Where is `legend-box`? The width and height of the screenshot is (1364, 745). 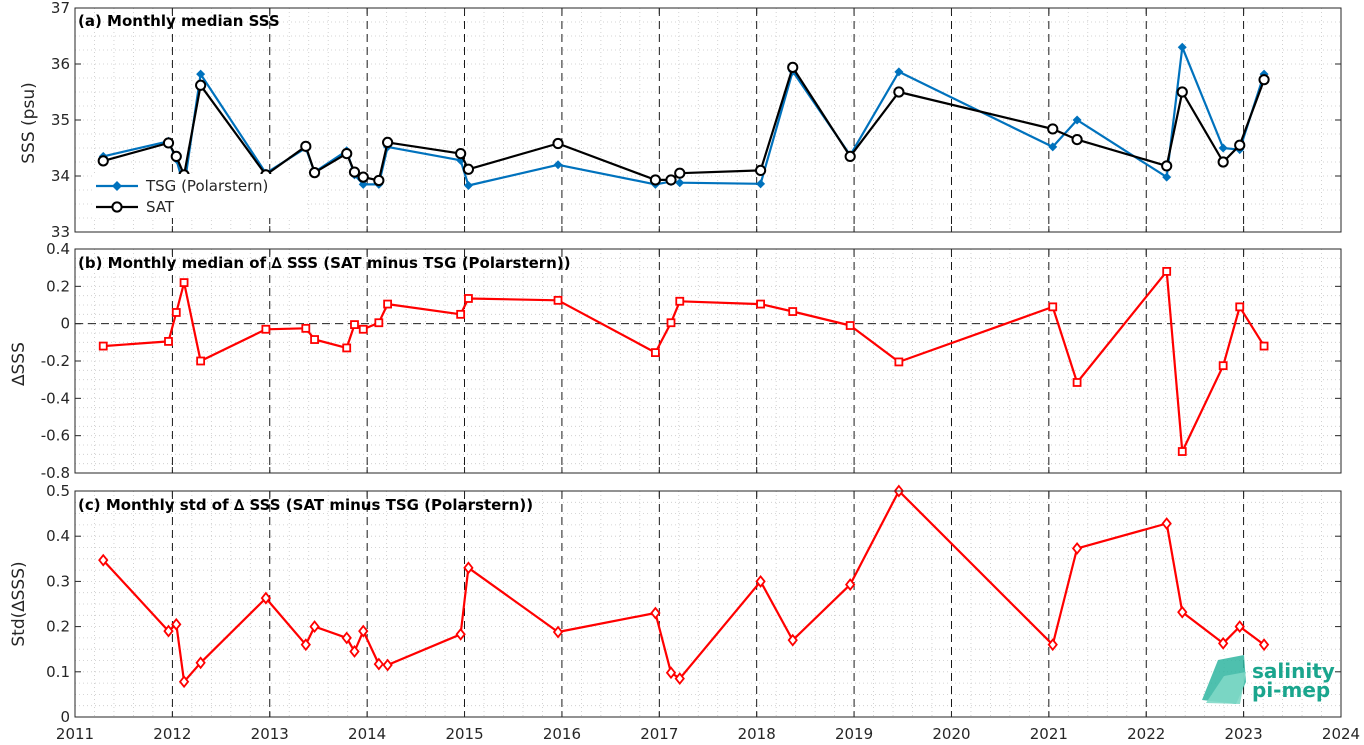 legend-box is located at coordinates (198, 196).